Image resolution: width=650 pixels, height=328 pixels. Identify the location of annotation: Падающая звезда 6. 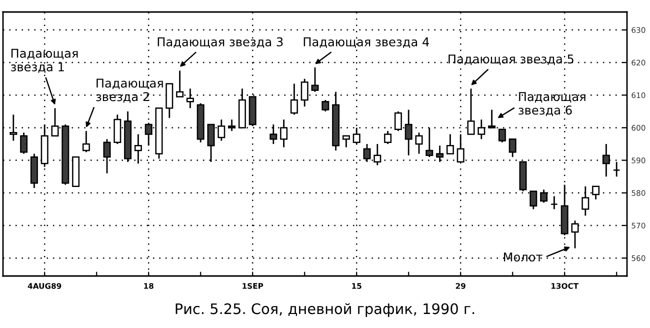
(552, 104).